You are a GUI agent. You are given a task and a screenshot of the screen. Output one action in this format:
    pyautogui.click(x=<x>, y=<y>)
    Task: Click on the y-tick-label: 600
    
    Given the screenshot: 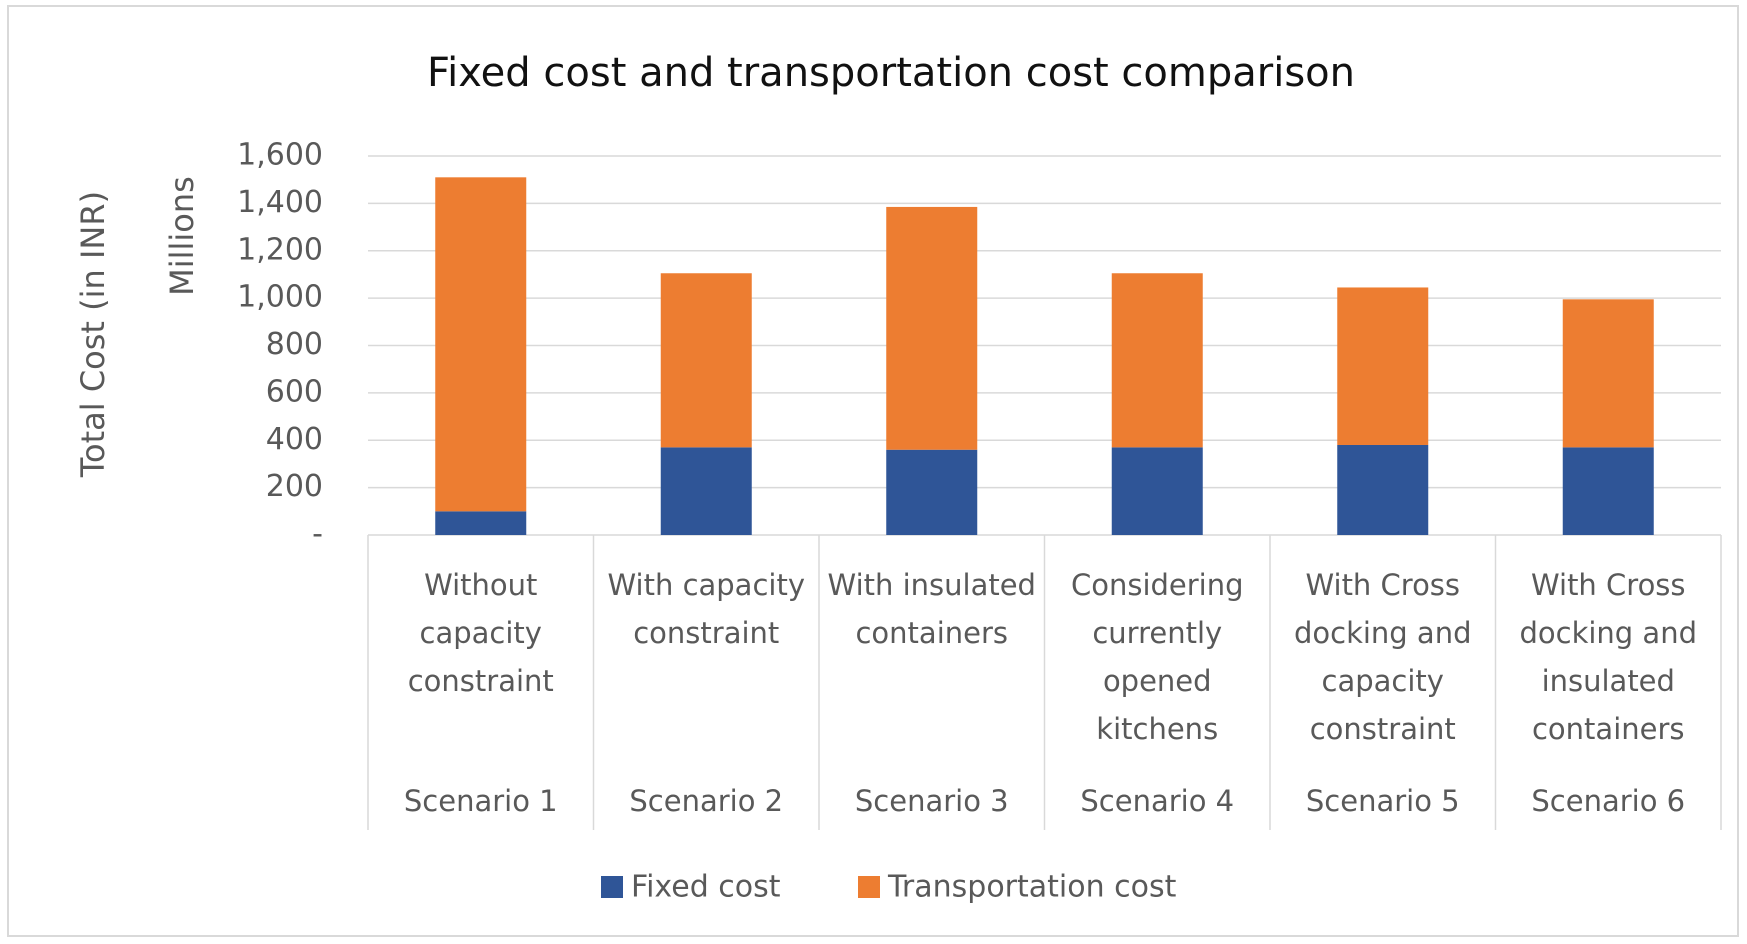 What is the action you would take?
    pyautogui.click(x=294, y=391)
    